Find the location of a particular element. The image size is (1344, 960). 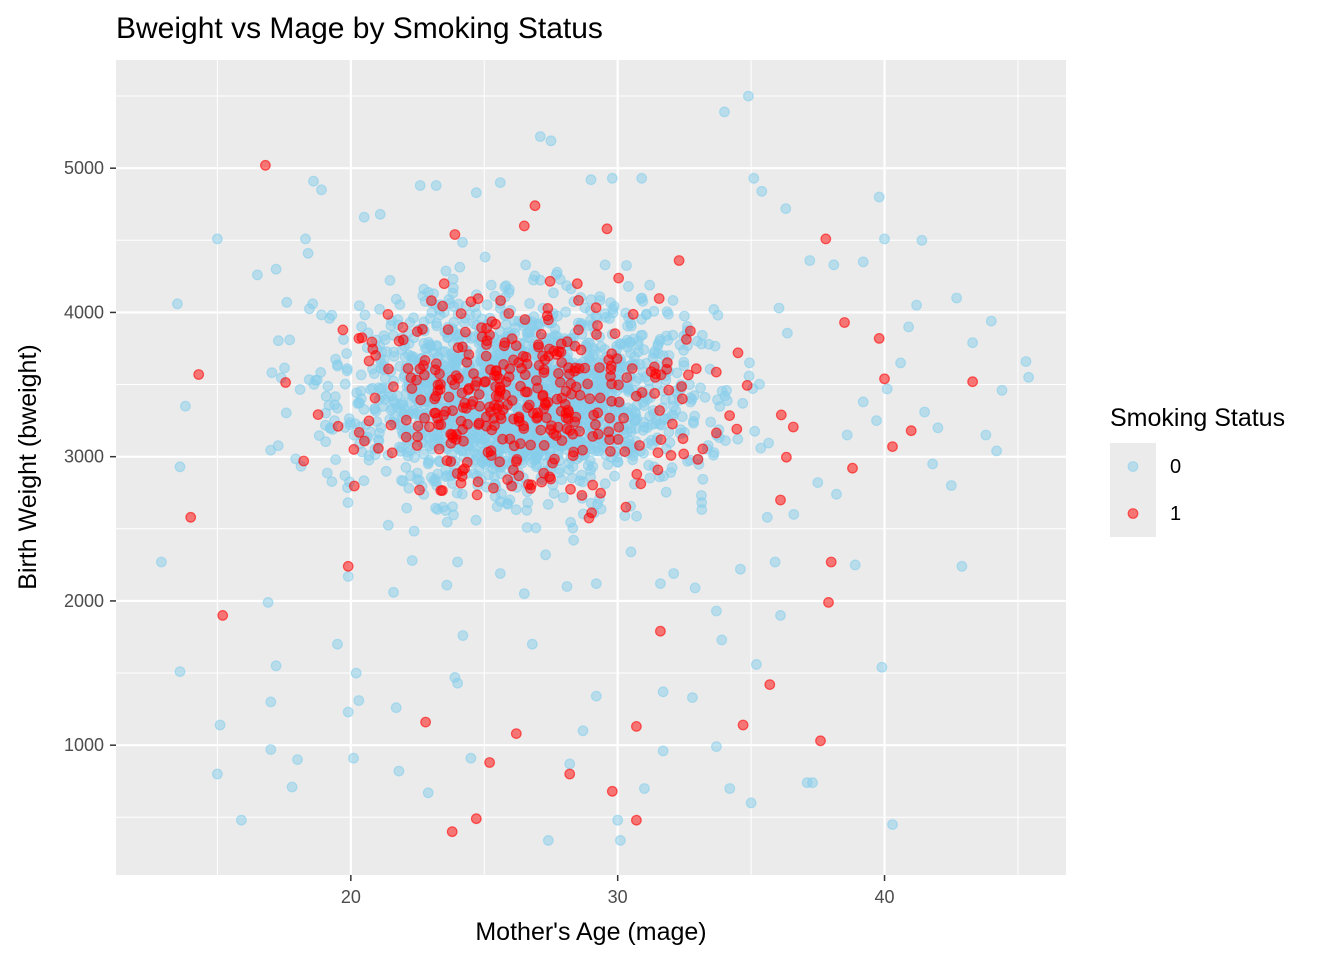

x-tick-label: 20 is located at coordinates (351, 897).